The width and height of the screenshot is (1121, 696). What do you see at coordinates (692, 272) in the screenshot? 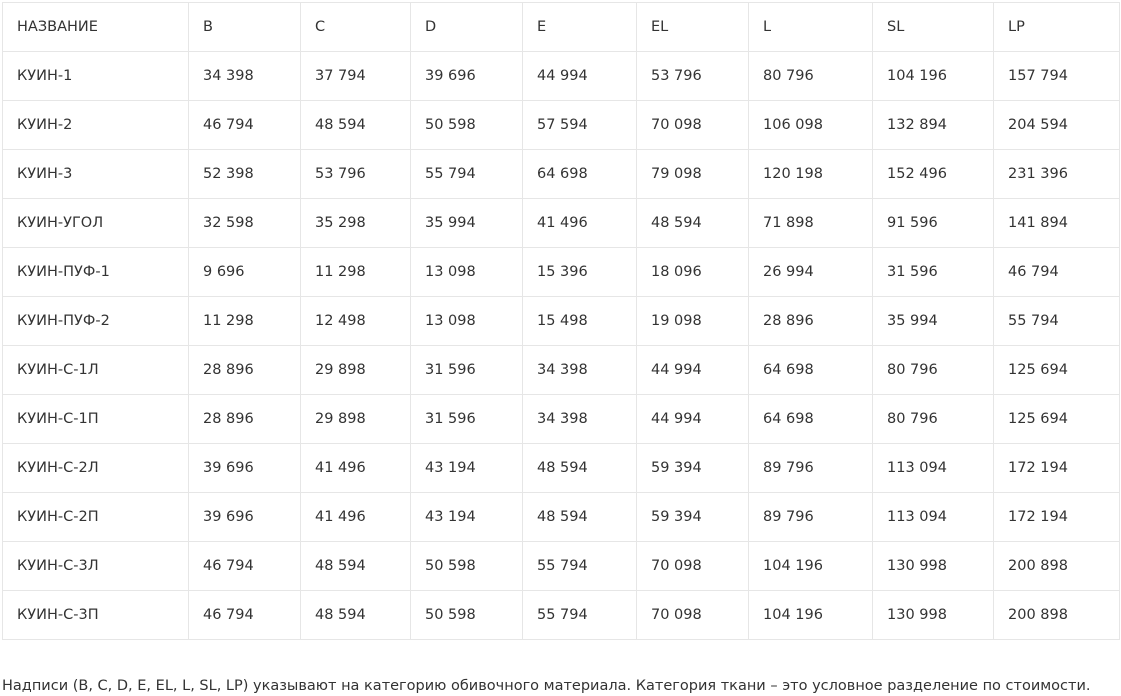
I see `price-cell: 18 096` at bounding box center [692, 272].